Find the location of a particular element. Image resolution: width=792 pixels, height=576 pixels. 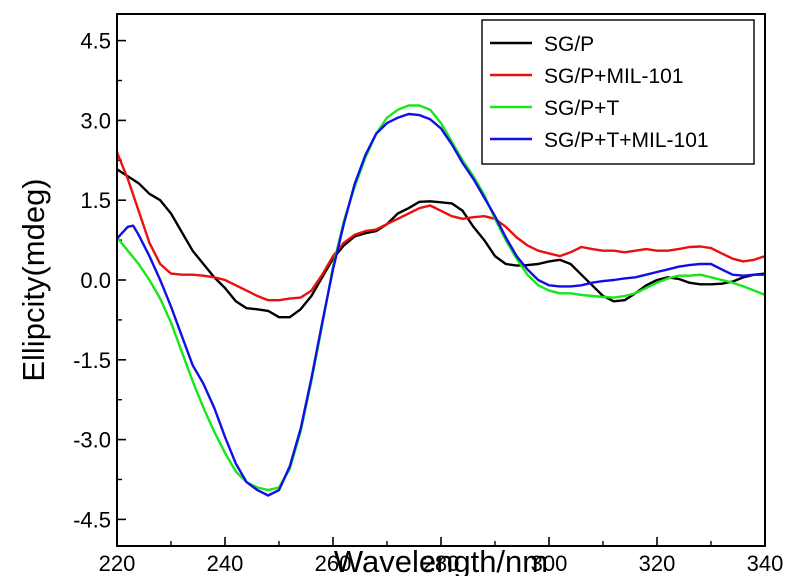

x-tick-label: 280 is located at coordinates (441, 563).